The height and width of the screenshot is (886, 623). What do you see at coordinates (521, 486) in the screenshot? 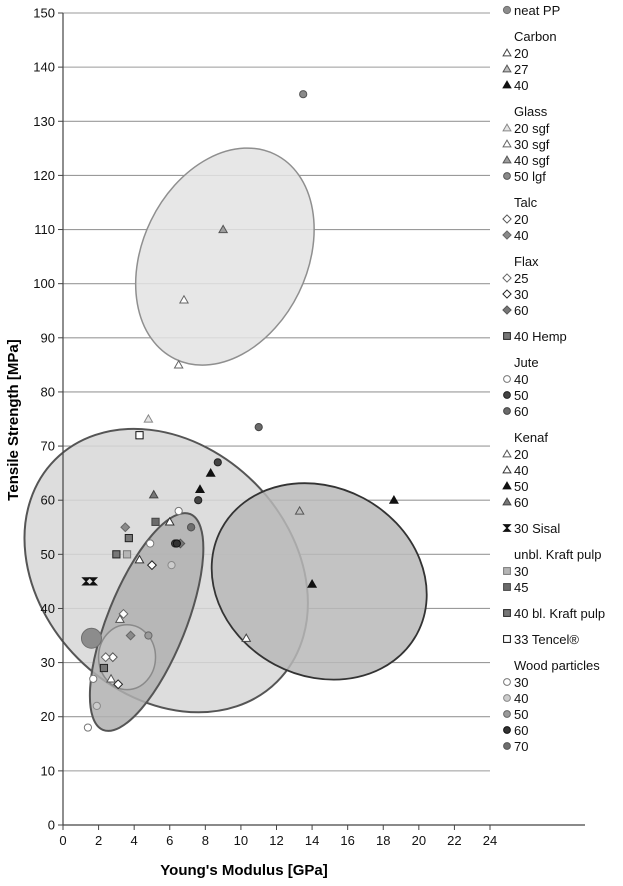
I see `legend-label-19: 50` at bounding box center [521, 486].